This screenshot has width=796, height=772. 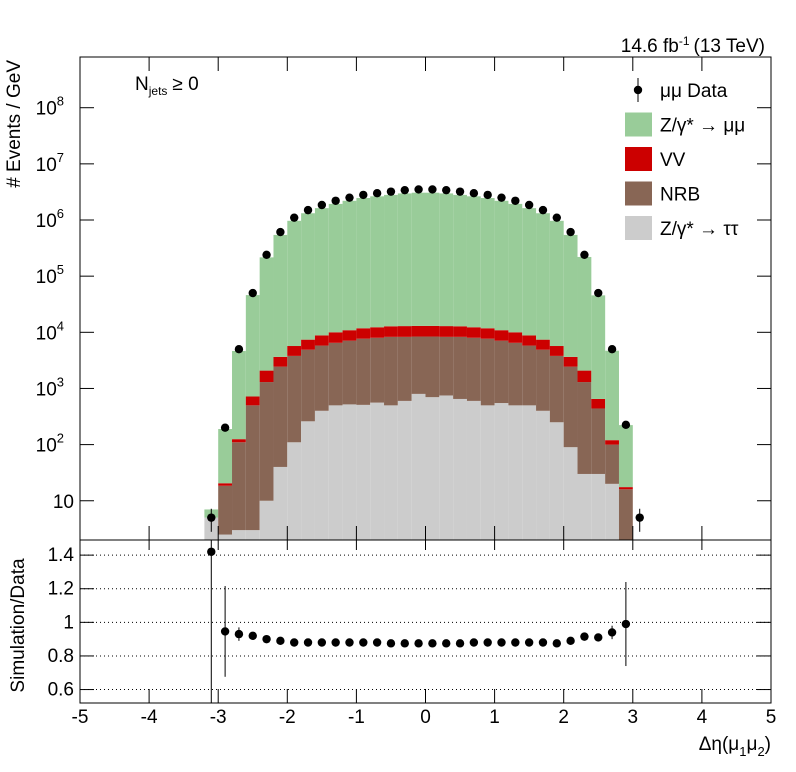 What do you see at coordinates (693, 45) in the screenshot?
I see `lumi-label: 14.6 fb-1 (13 TeV)` at bounding box center [693, 45].